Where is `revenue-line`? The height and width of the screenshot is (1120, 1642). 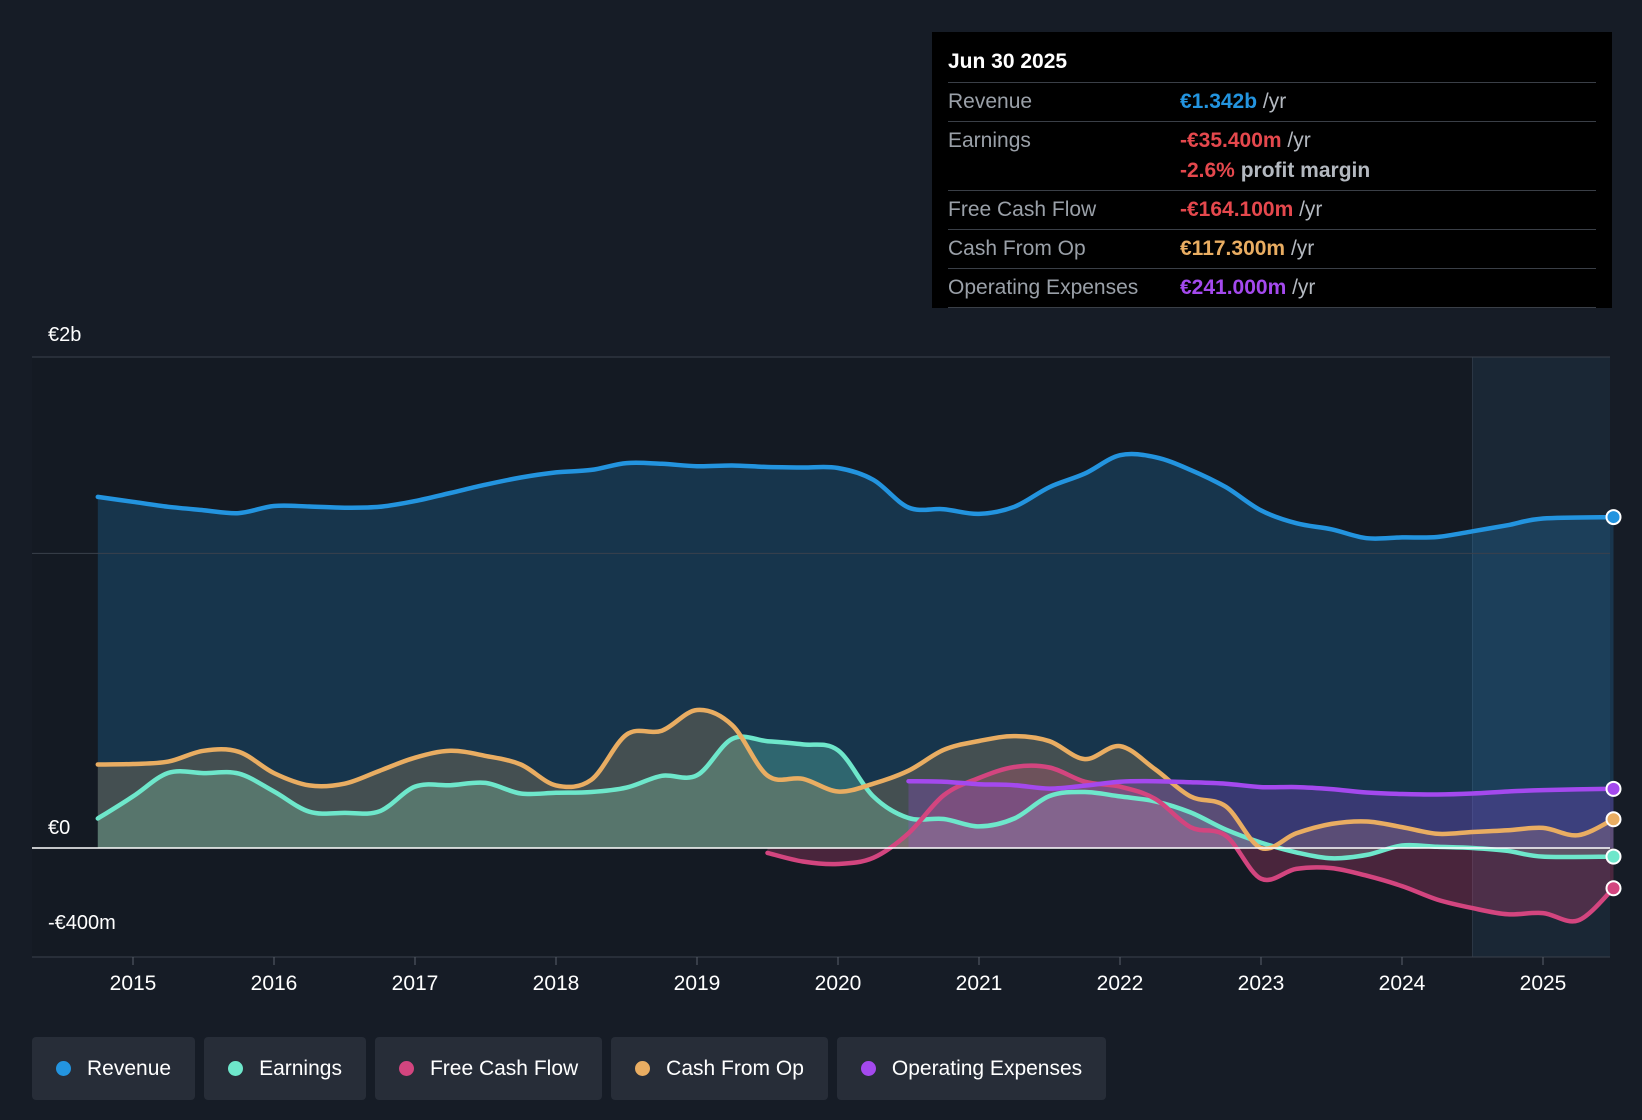
revenue-line is located at coordinates (855, 496).